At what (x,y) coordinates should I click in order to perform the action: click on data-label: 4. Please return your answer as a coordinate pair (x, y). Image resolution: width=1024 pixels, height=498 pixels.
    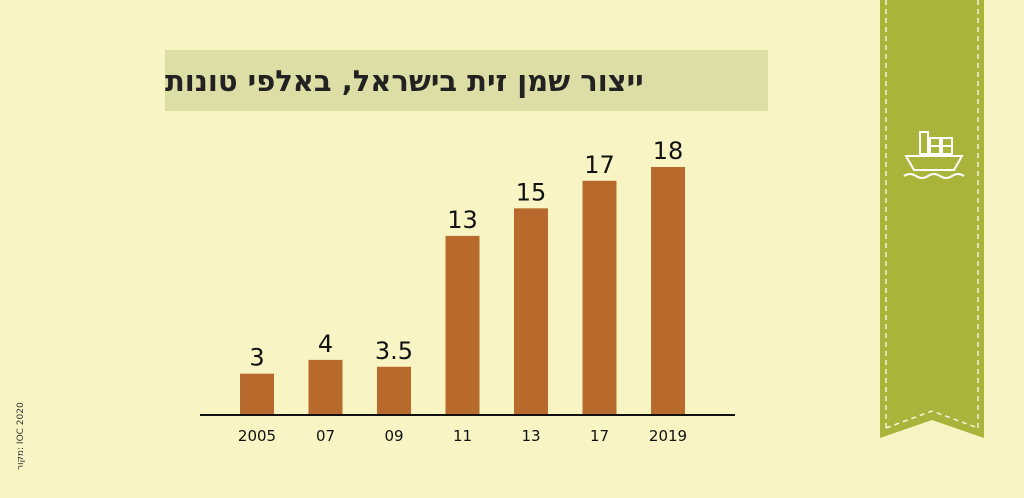
    Looking at the image, I should click on (325, 344).